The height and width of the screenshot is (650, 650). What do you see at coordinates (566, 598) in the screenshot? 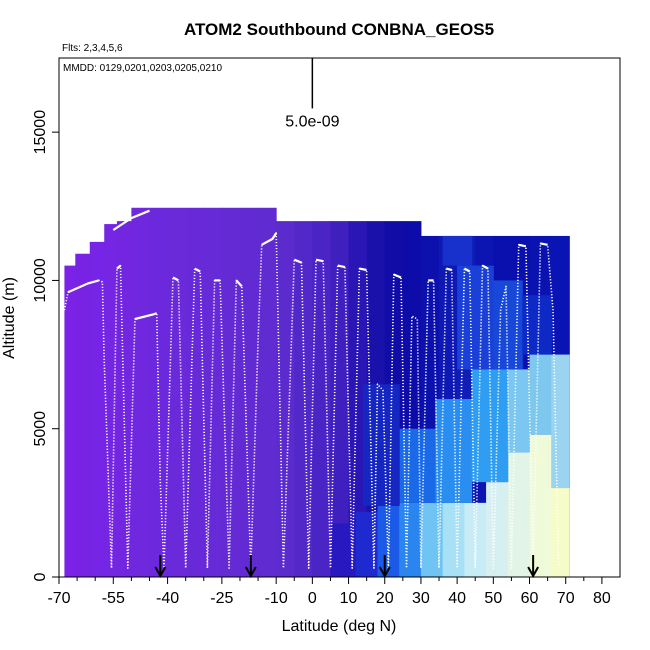
I see `x-tick-label: 70` at bounding box center [566, 598].